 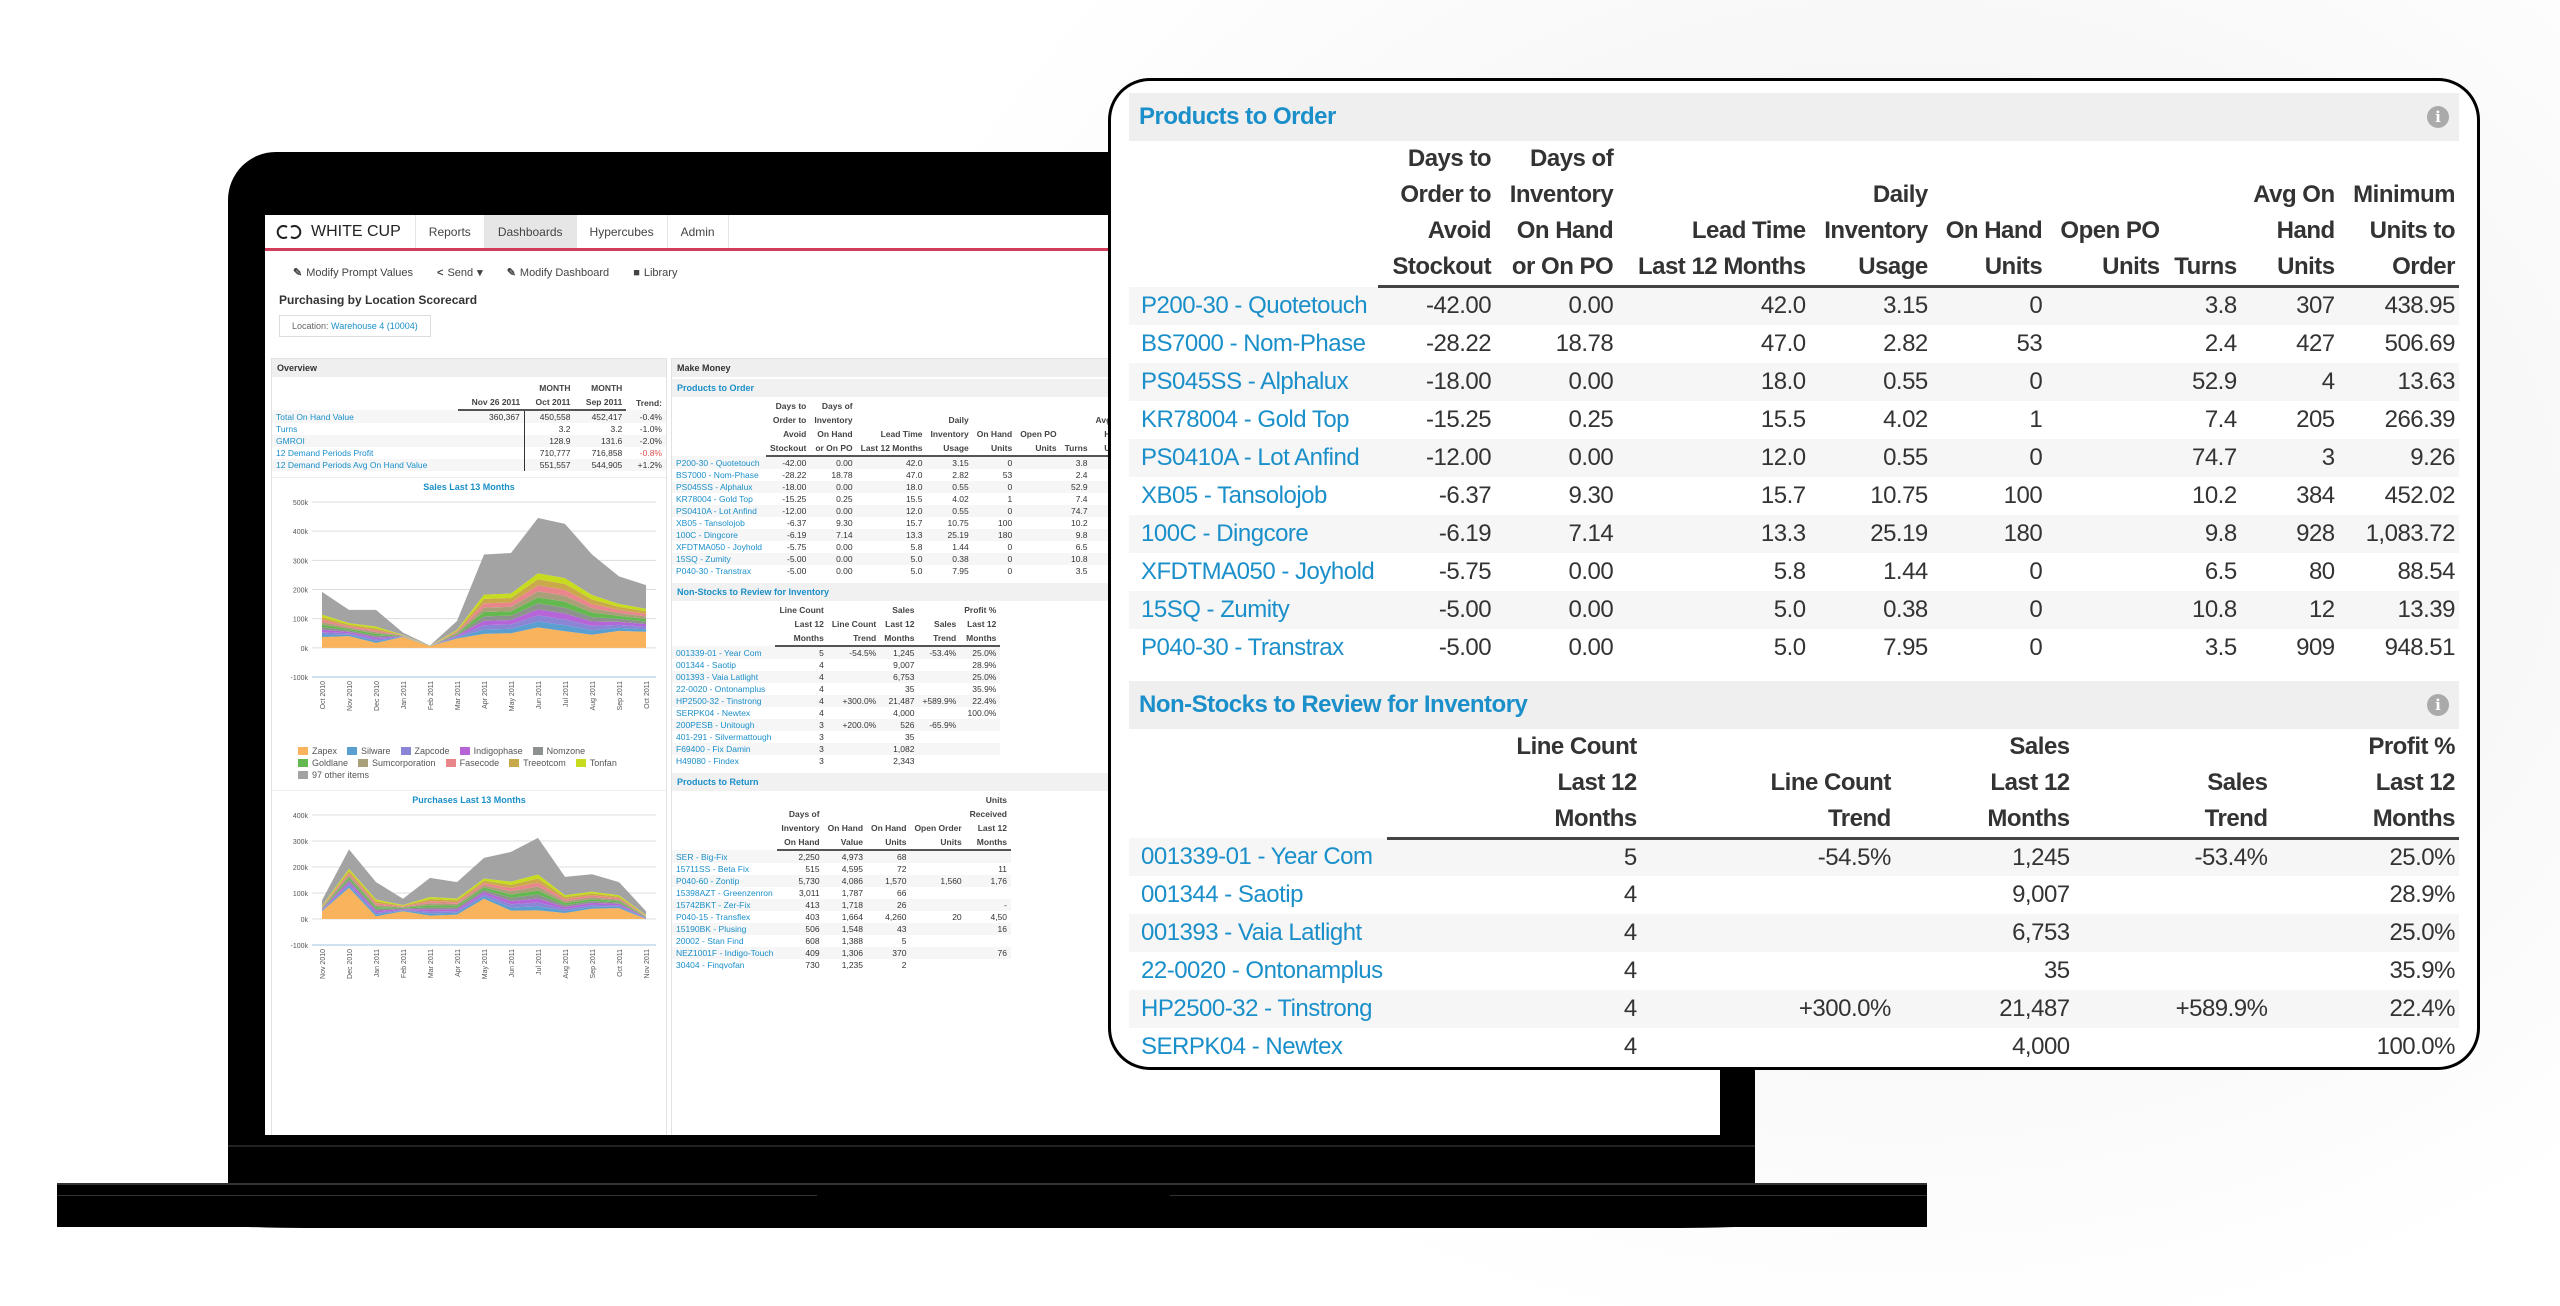 What do you see at coordinates (287, 429) in the screenshot?
I see `metric-link: Turns` at bounding box center [287, 429].